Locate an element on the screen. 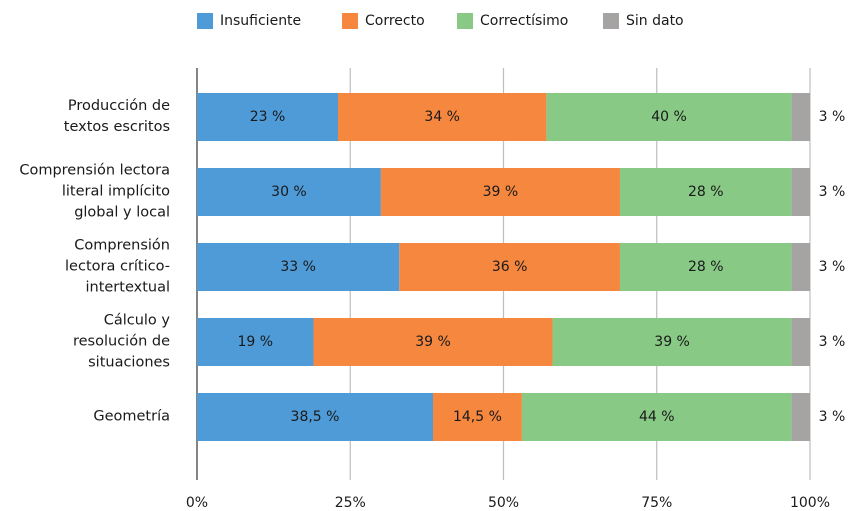 The width and height of the screenshot is (850, 511). data-label: 33 % is located at coordinates (298, 267).